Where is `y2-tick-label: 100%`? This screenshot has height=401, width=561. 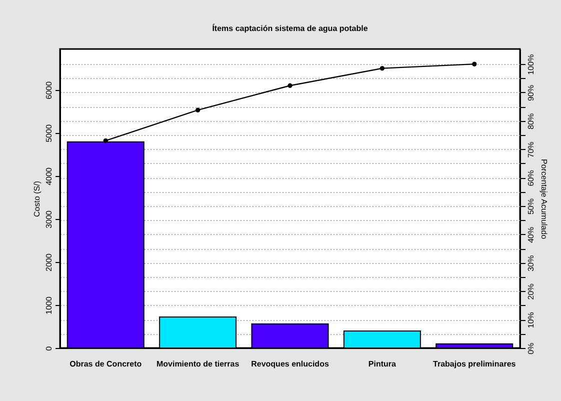
y2-tick-label: 100% is located at coordinates (531, 64).